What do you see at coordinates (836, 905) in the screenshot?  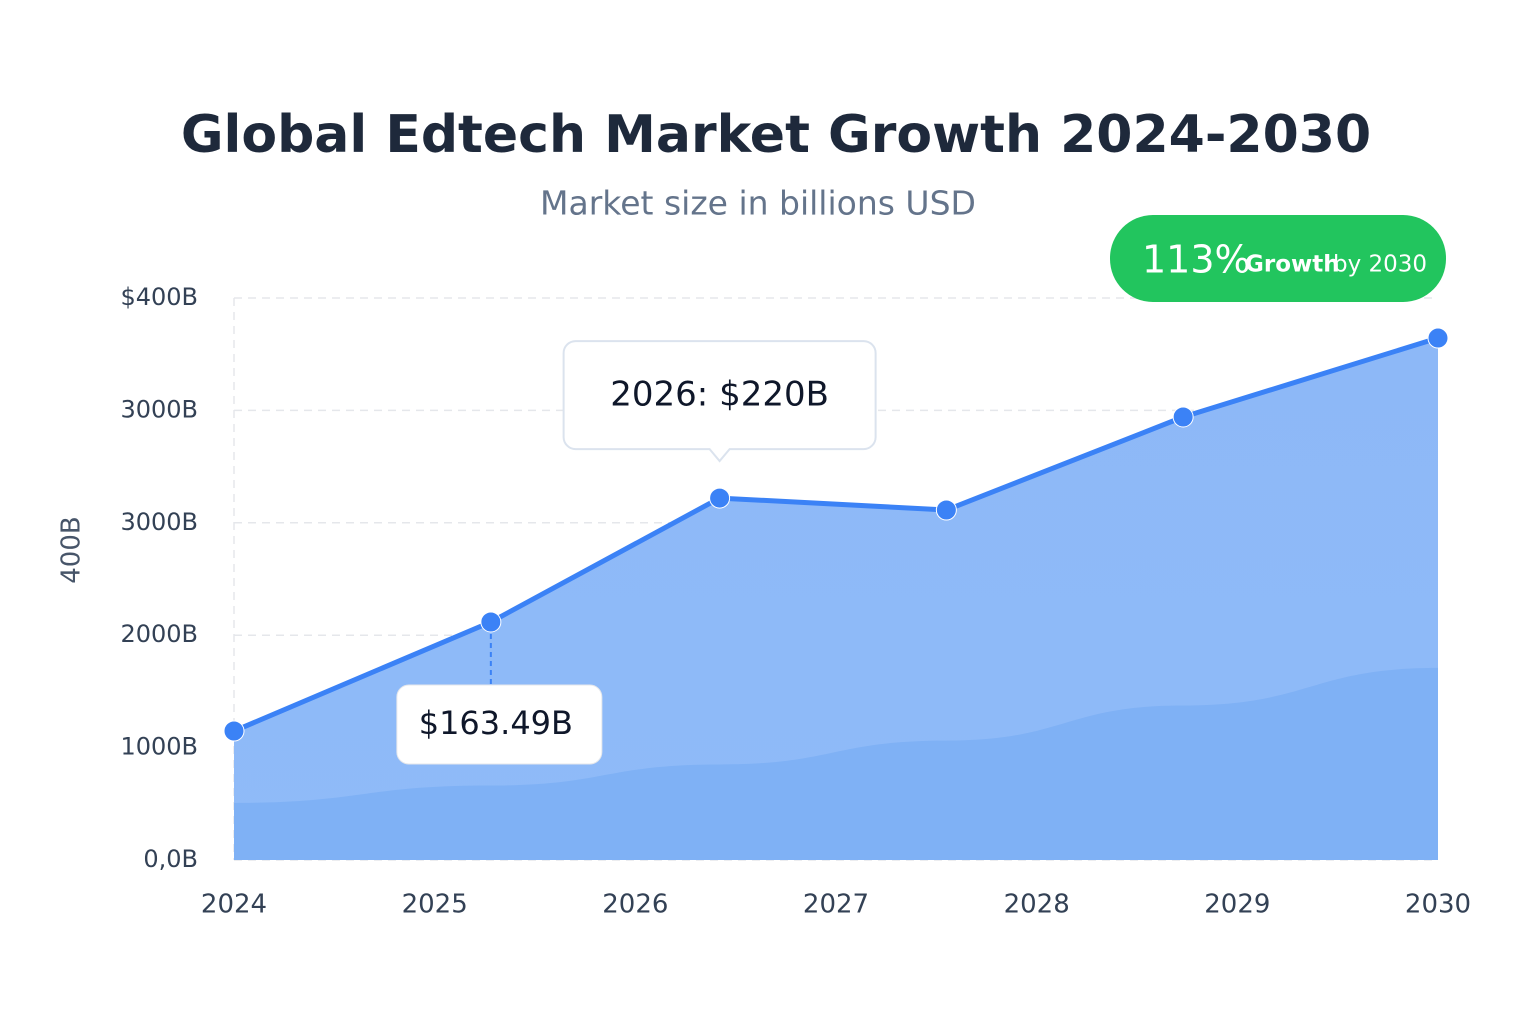 I see `x-tick-label: 2027` at bounding box center [836, 905].